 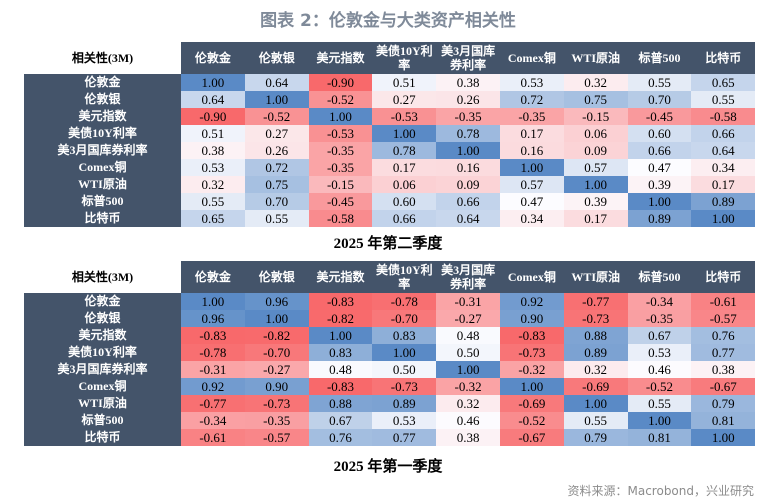 What do you see at coordinates (468, 133) in the screenshot?
I see `heatmap-cell: 0.78` at bounding box center [468, 133].